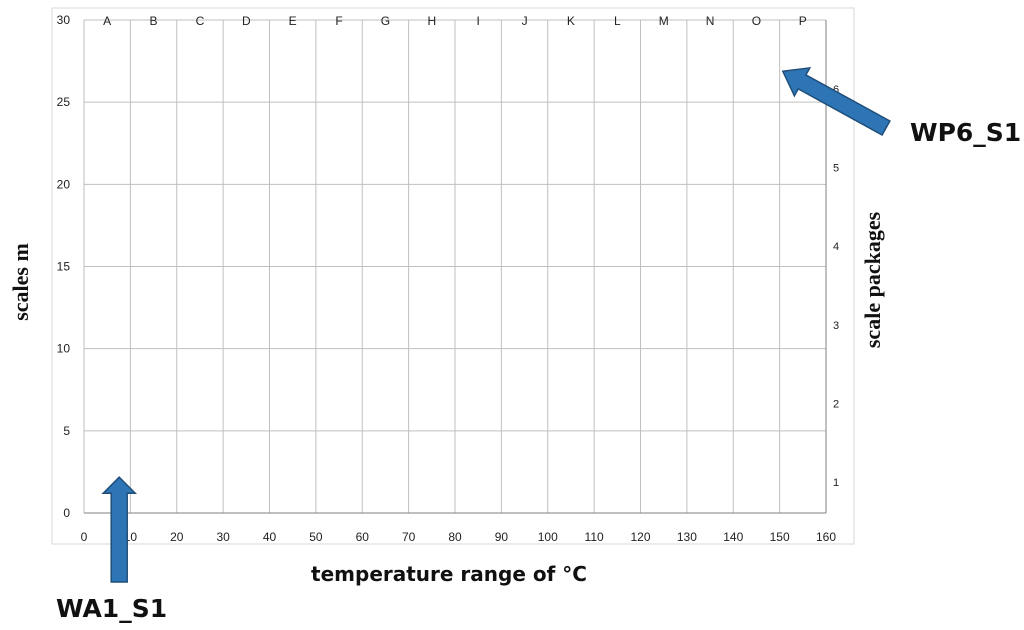  What do you see at coordinates (571, 21) in the screenshot?
I see `column-letter: K` at bounding box center [571, 21].